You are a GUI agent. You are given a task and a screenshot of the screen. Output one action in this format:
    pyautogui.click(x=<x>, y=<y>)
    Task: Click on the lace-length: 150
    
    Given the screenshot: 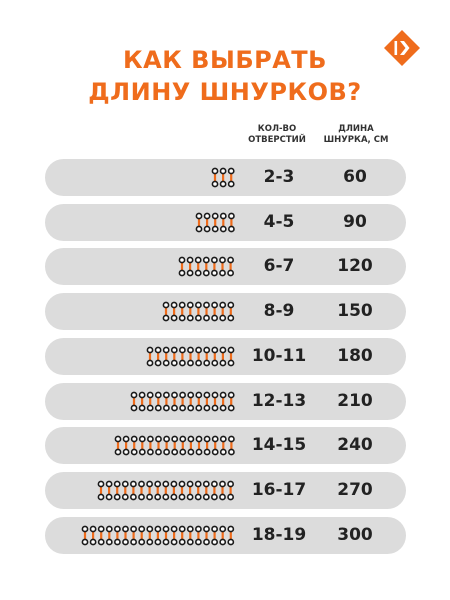 What is the action you would take?
    pyautogui.click(x=355, y=311)
    